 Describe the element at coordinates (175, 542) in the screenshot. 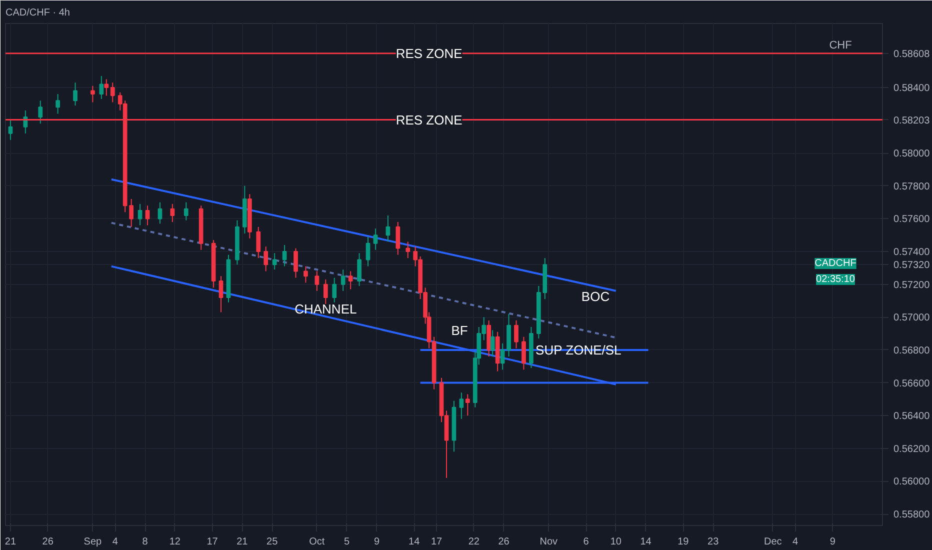

I see `x-tick-label: 12` at that location.